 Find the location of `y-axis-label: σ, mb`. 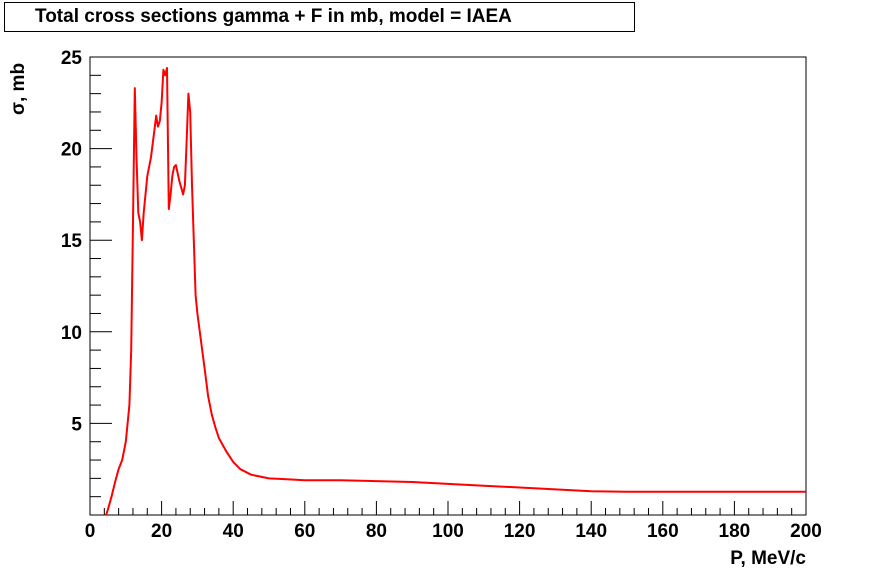

y-axis-label: σ, mb is located at coordinates (18, 88).